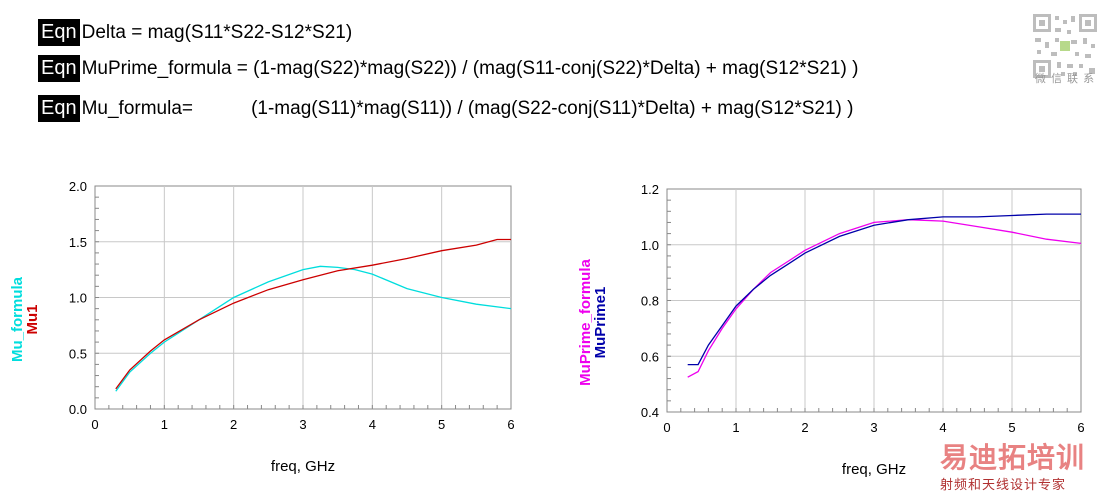  I want to click on legend-label: MuPrime_formula, so click(585, 321).